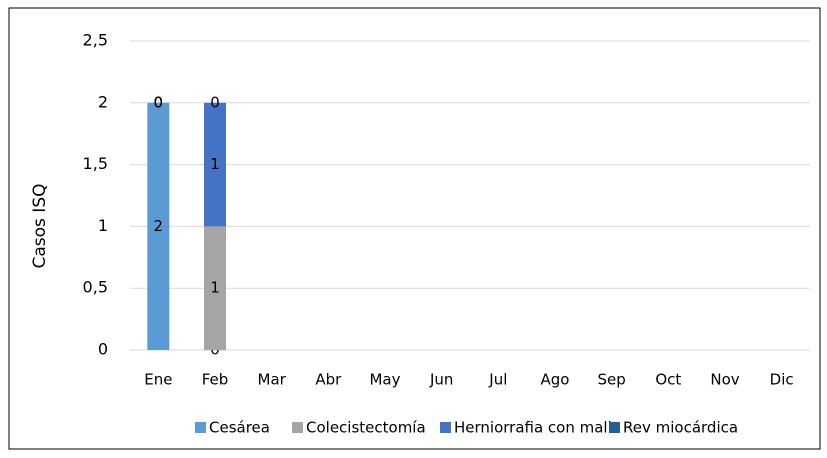 This screenshot has height=458, width=827. I want to click on y-tick-label: 1,5, so click(95, 163).